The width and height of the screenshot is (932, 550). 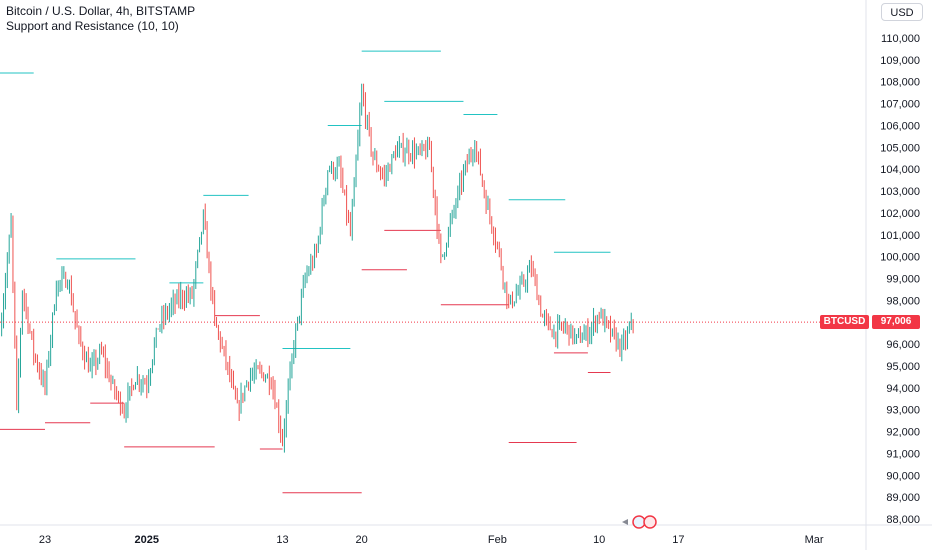 I want to click on symbol-badge: BTCUSD, so click(x=844, y=322).